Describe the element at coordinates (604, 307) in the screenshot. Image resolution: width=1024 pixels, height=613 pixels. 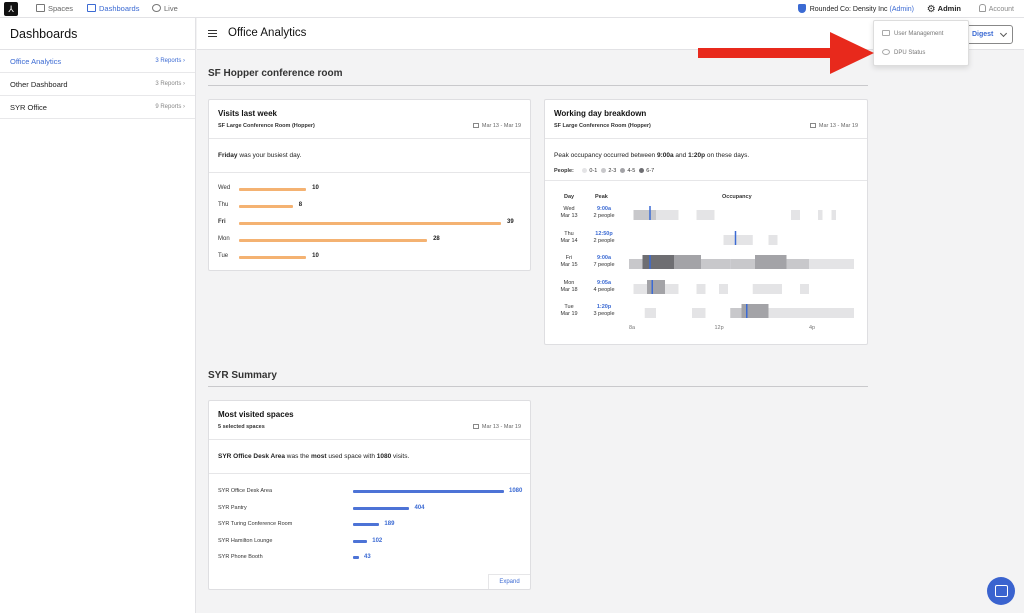
I see `peak-time: 1:20p` at that location.